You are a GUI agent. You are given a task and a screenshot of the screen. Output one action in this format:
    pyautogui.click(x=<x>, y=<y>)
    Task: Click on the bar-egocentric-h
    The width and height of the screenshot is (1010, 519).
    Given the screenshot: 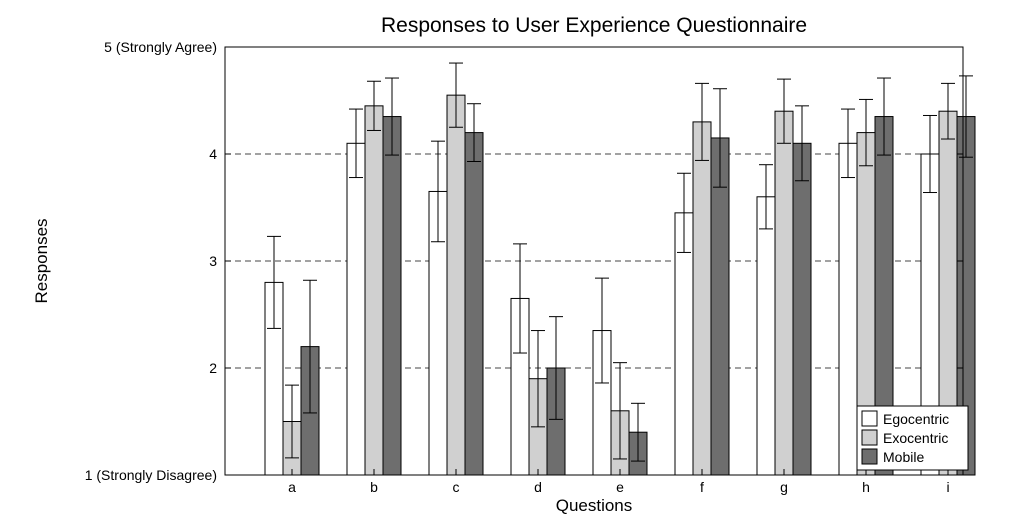 What is the action you would take?
    pyautogui.click(x=848, y=309)
    